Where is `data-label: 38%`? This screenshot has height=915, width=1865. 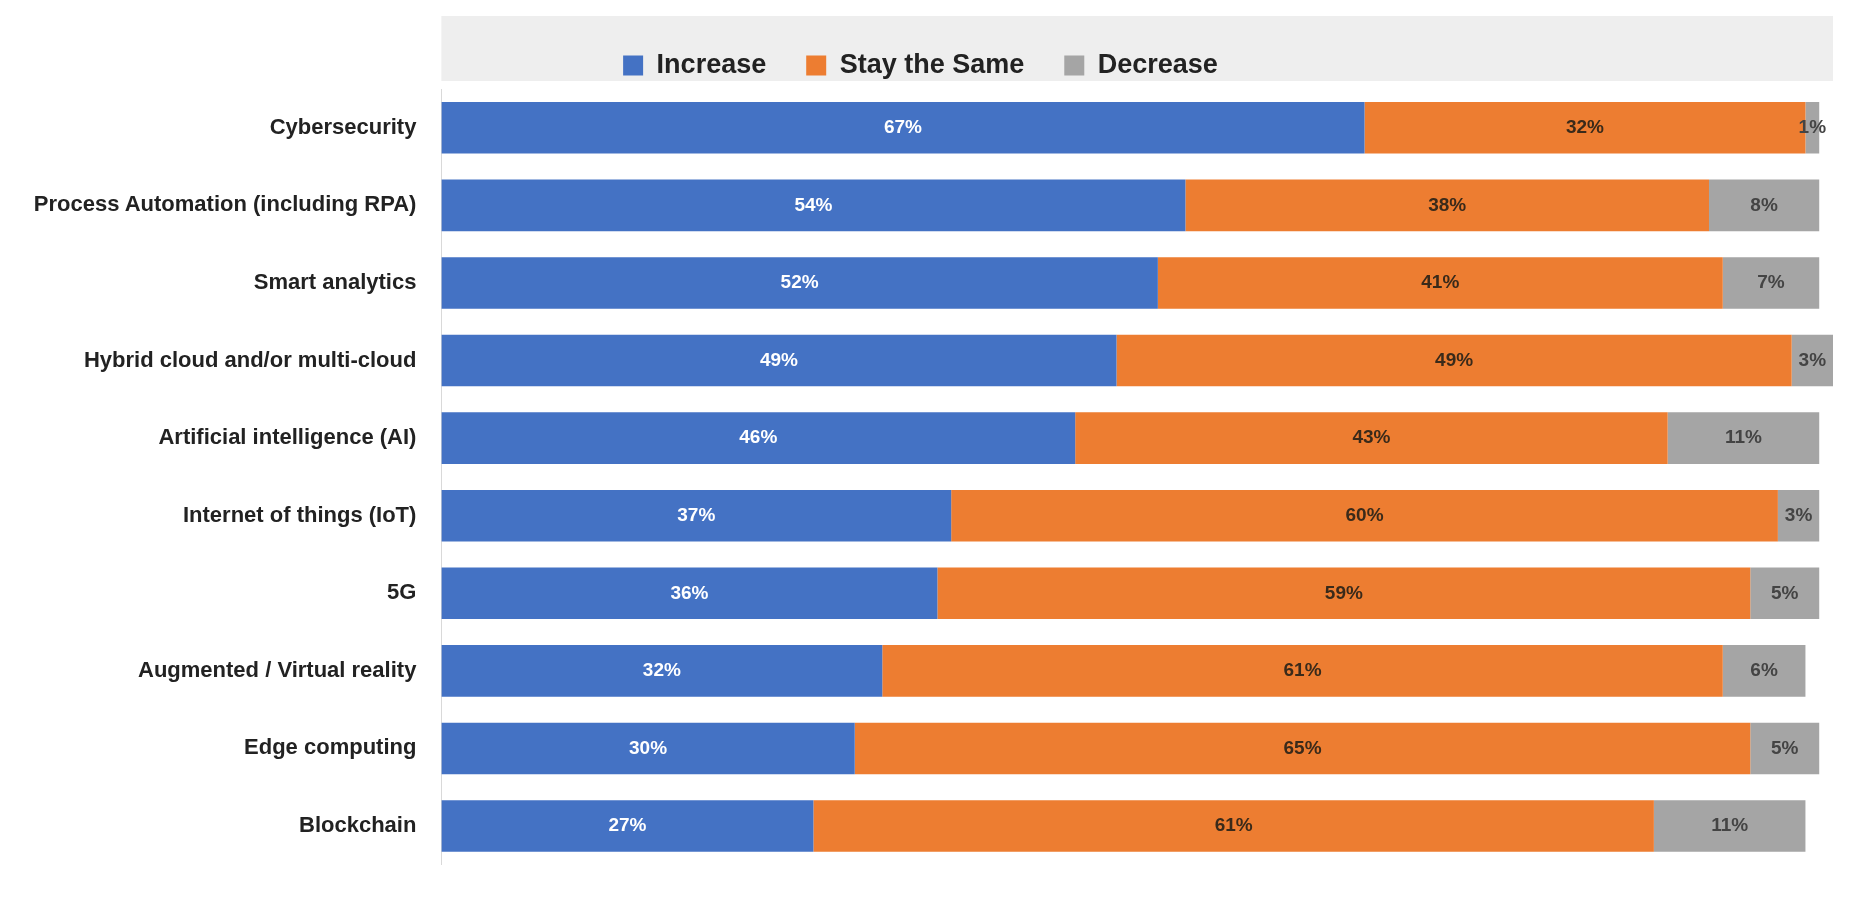 data-label: 38% is located at coordinates (1447, 204).